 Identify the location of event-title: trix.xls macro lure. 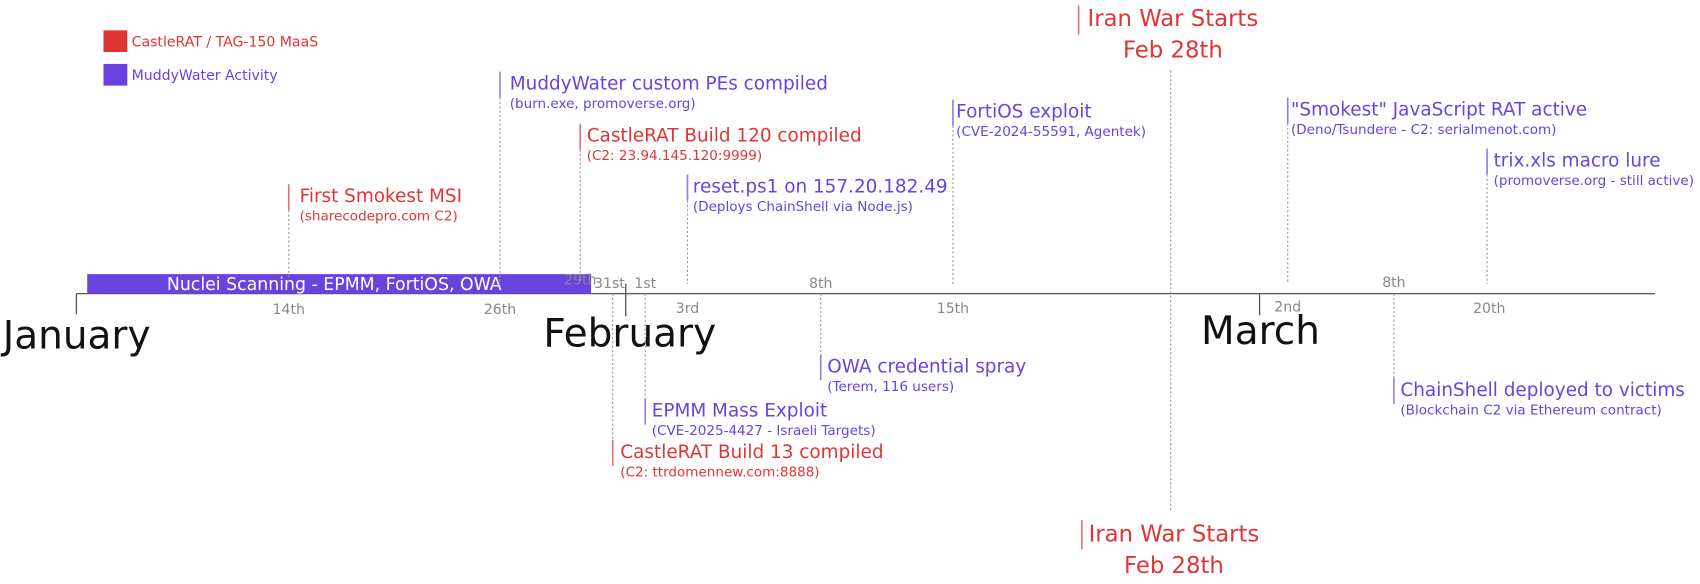
(1577, 160).